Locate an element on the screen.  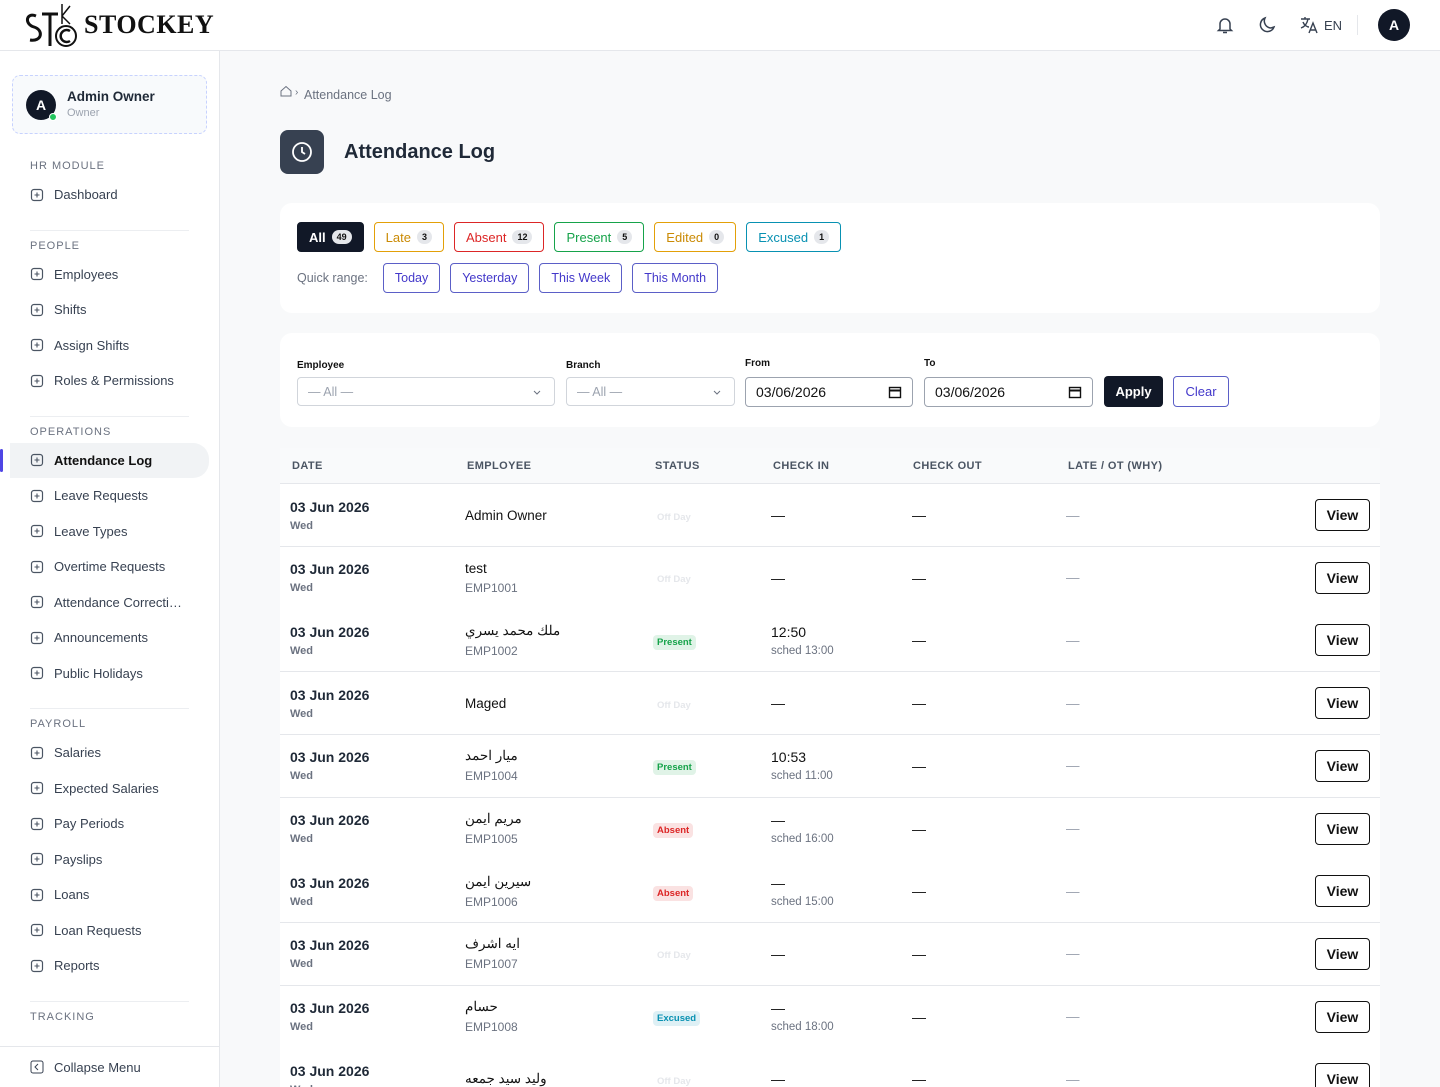
nav-item: Assign Shifts is located at coordinates (109, 346).